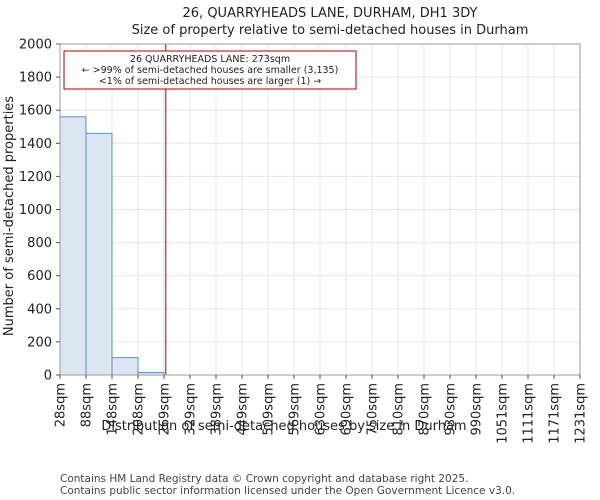  What do you see at coordinates (165, 409) in the screenshot?
I see `x-tick-label-4: 269sqm` at bounding box center [165, 409].